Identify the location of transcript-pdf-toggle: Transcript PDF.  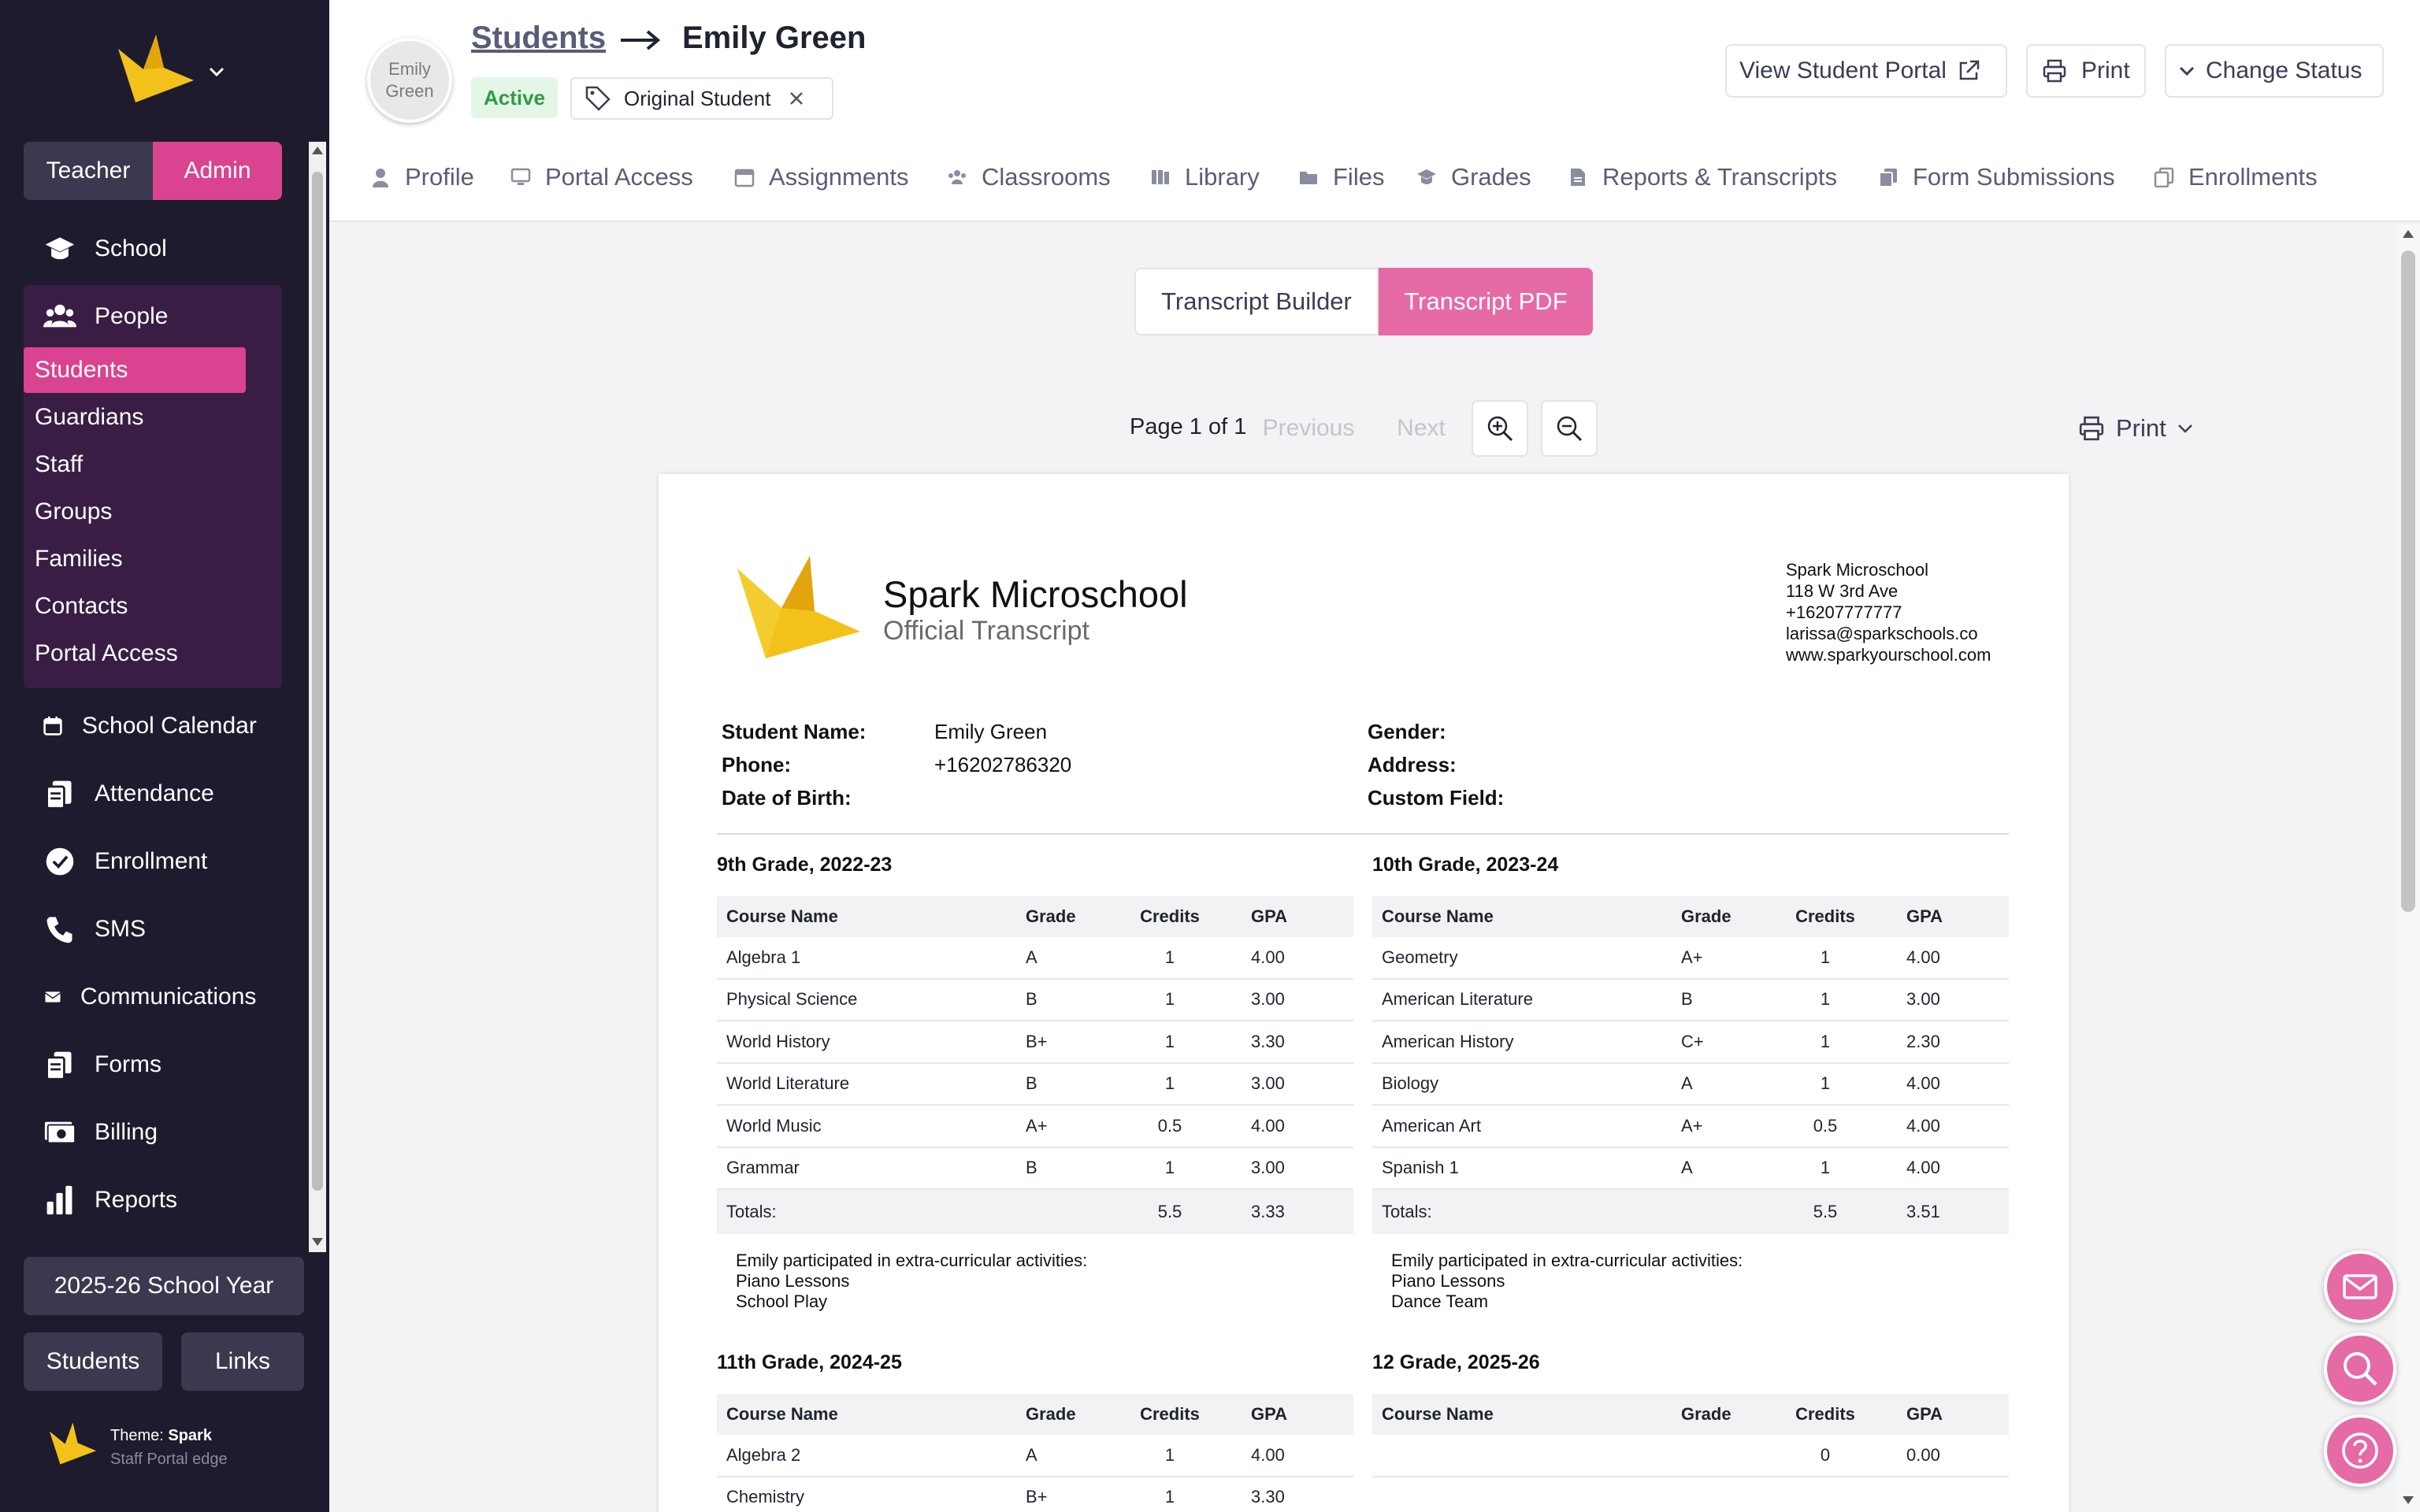
(1486, 301).